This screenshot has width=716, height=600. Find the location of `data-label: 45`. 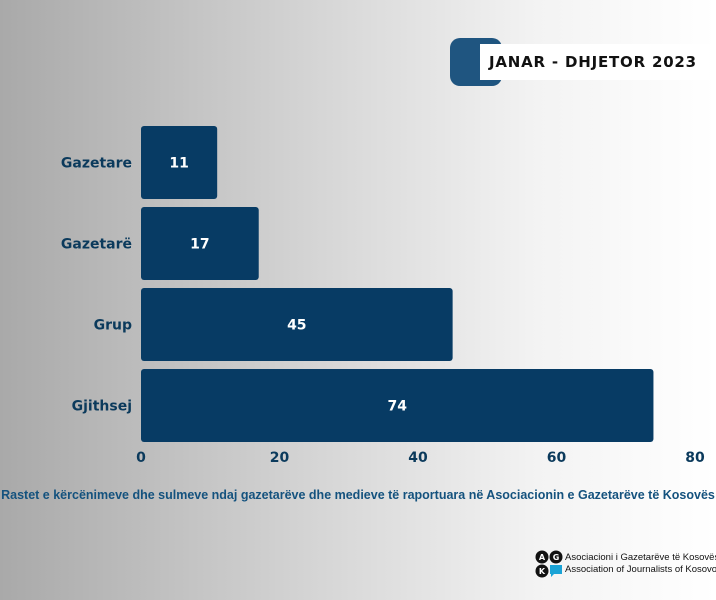

data-label: 45 is located at coordinates (296, 326).